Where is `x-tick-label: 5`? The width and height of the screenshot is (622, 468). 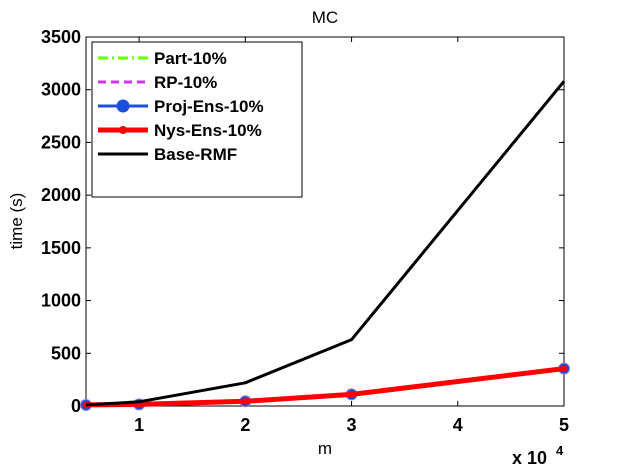 x-tick-label: 5 is located at coordinates (564, 425).